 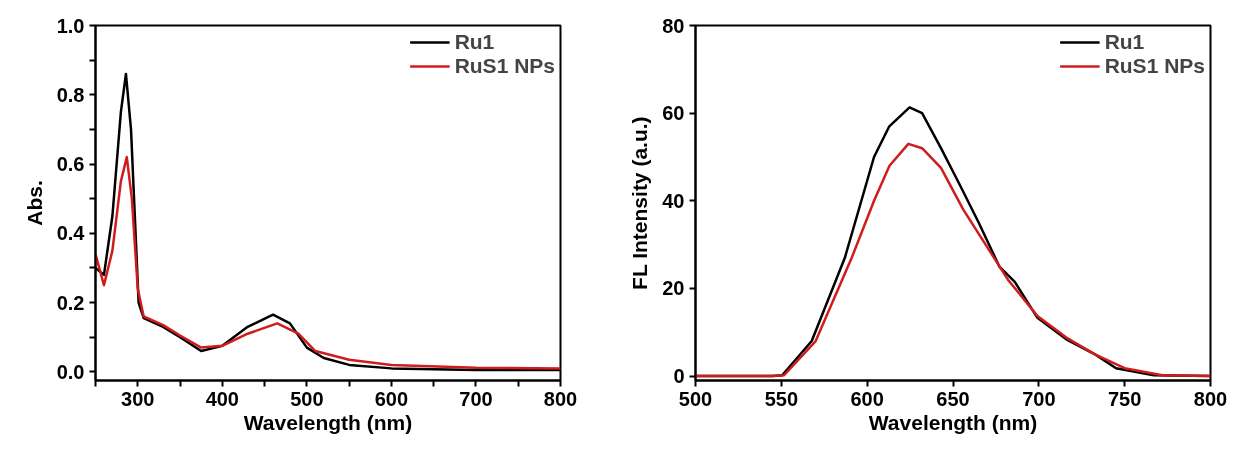 I want to click on y-tick-label: 60, so click(x=673, y=113).